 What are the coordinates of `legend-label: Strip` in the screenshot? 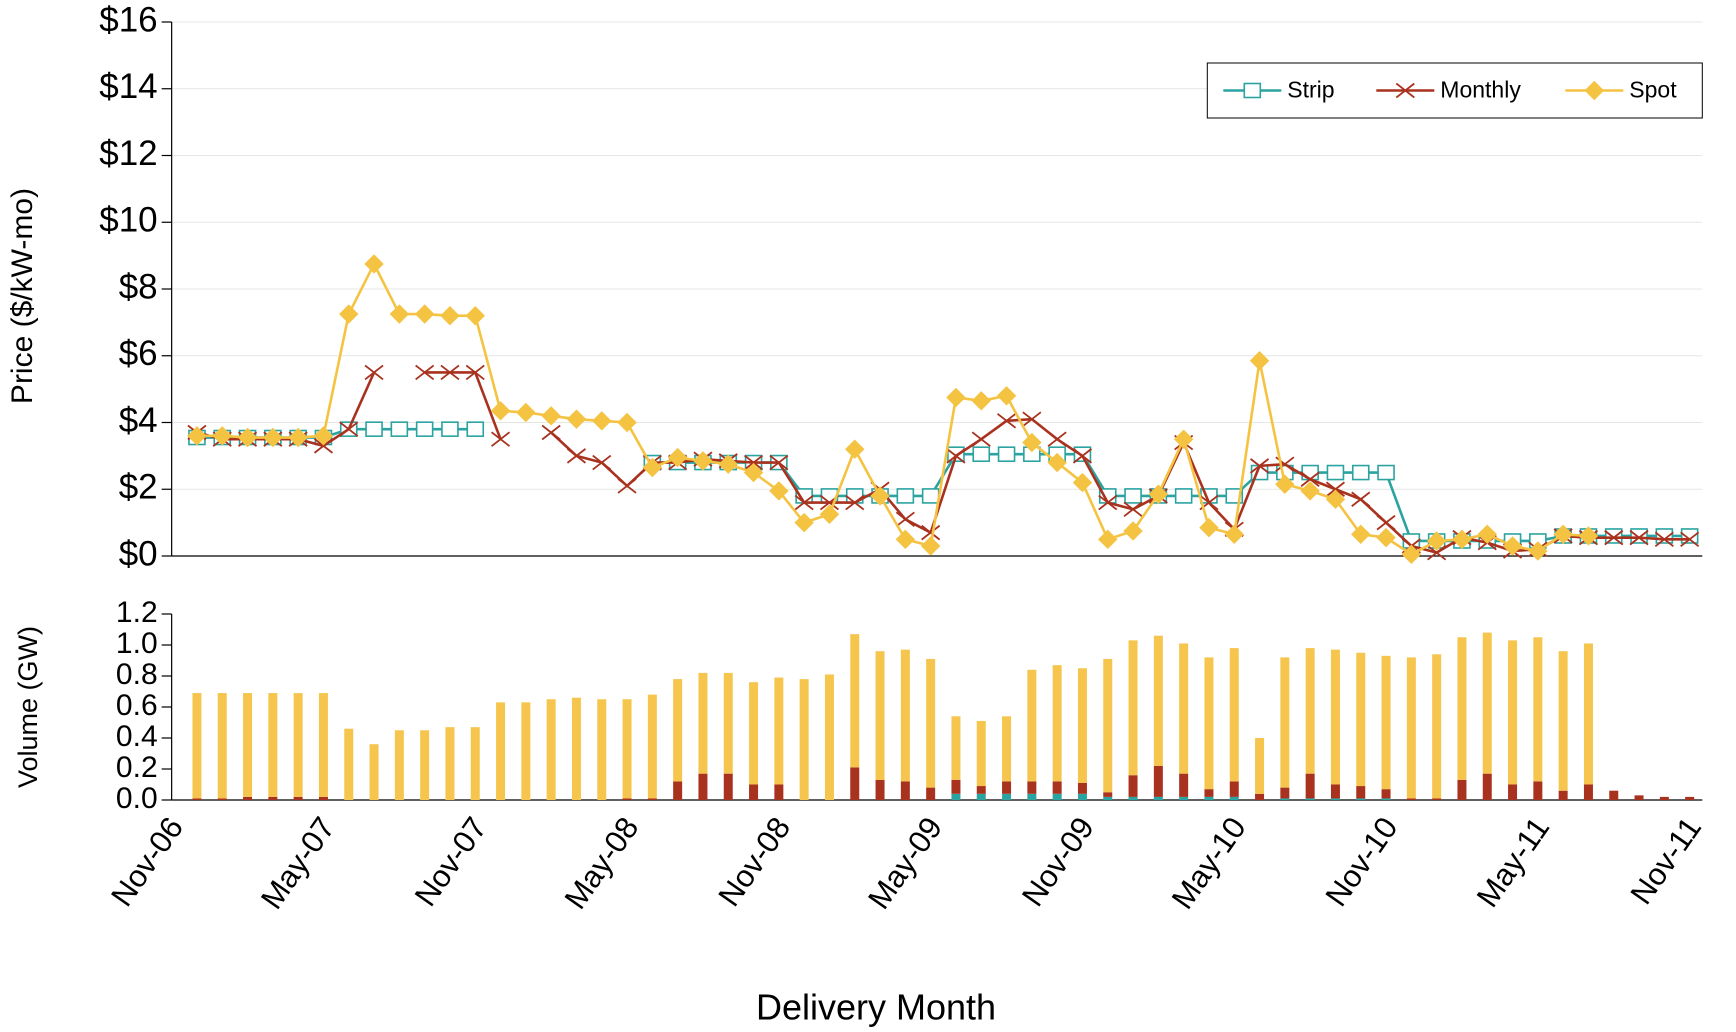 It's located at (1310, 90).